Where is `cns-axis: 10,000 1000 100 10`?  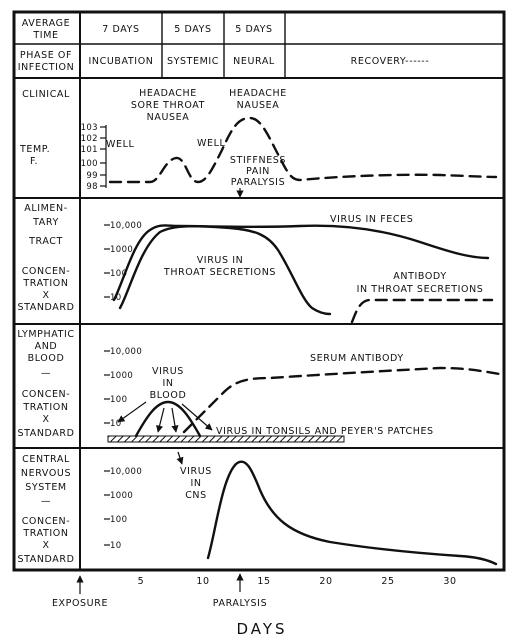 cns-axis: 10,000 1000 100 10 is located at coordinates (123, 509).